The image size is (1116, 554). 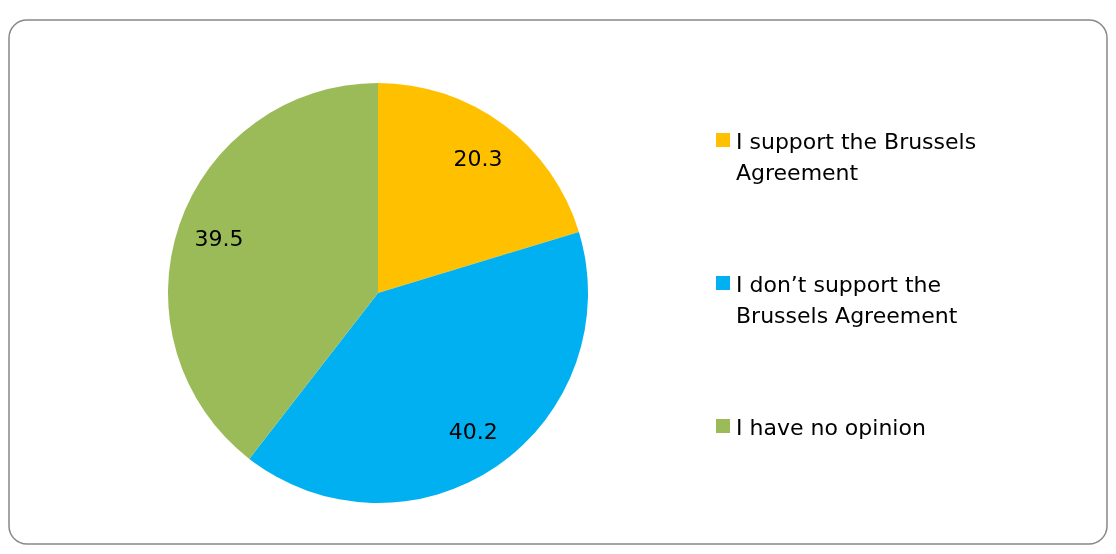 What do you see at coordinates (219, 239) in the screenshot?
I see `data-label: 39.5` at bounding box center [219, 239].